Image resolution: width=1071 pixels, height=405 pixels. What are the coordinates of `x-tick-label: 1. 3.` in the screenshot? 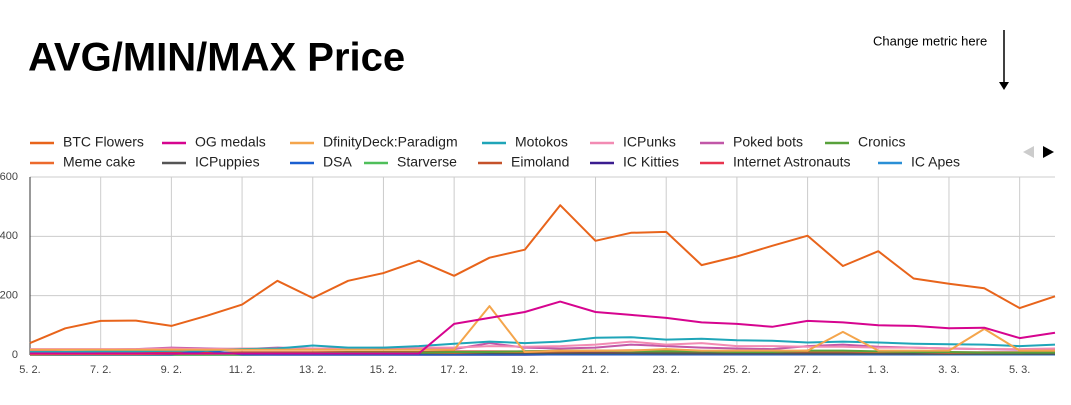 It's located at (878, 370).